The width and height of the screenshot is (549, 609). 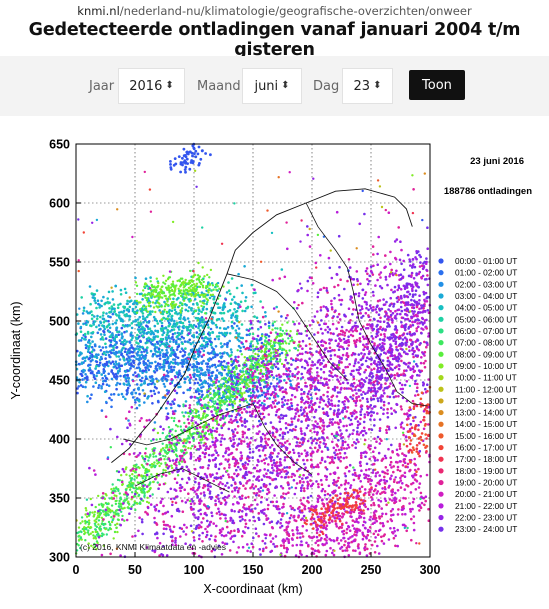 What do you see at coordinates (151, 86) in the screenshot?
I see `year-select: 2016 ⬍` at bounding box center [151, 86].